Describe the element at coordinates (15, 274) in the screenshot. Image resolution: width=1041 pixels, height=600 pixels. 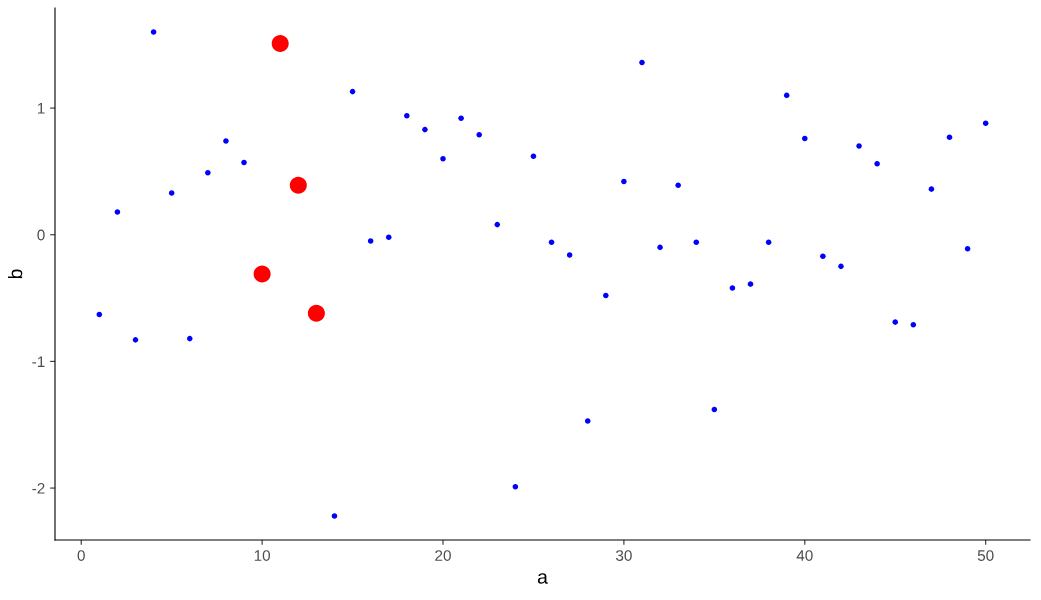
I see `y-axis-title: b` at that location.